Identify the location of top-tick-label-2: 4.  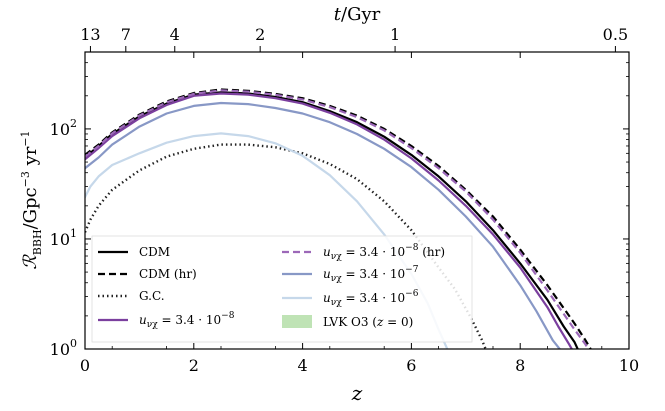
(175, 34).